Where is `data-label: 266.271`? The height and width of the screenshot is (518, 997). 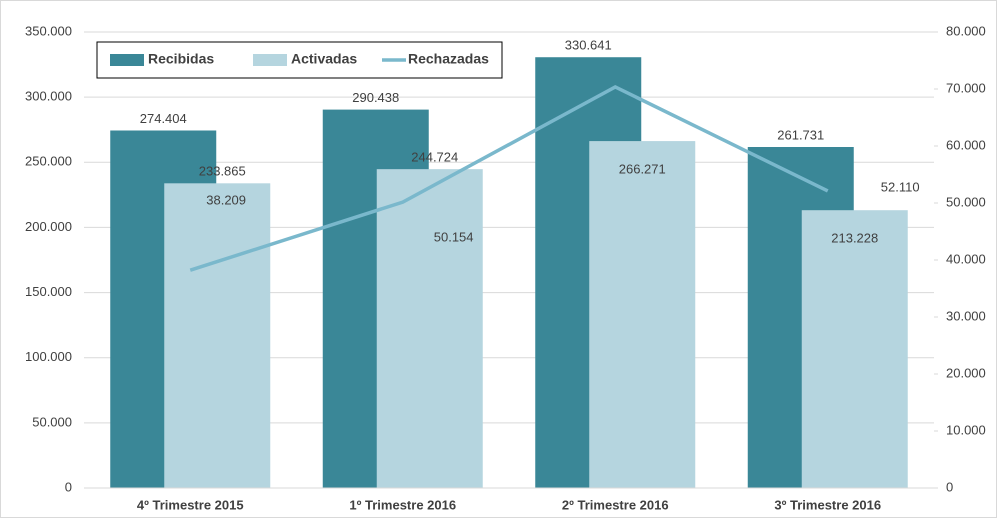 data-label: 266.271 is located at coordinates (642, 169).